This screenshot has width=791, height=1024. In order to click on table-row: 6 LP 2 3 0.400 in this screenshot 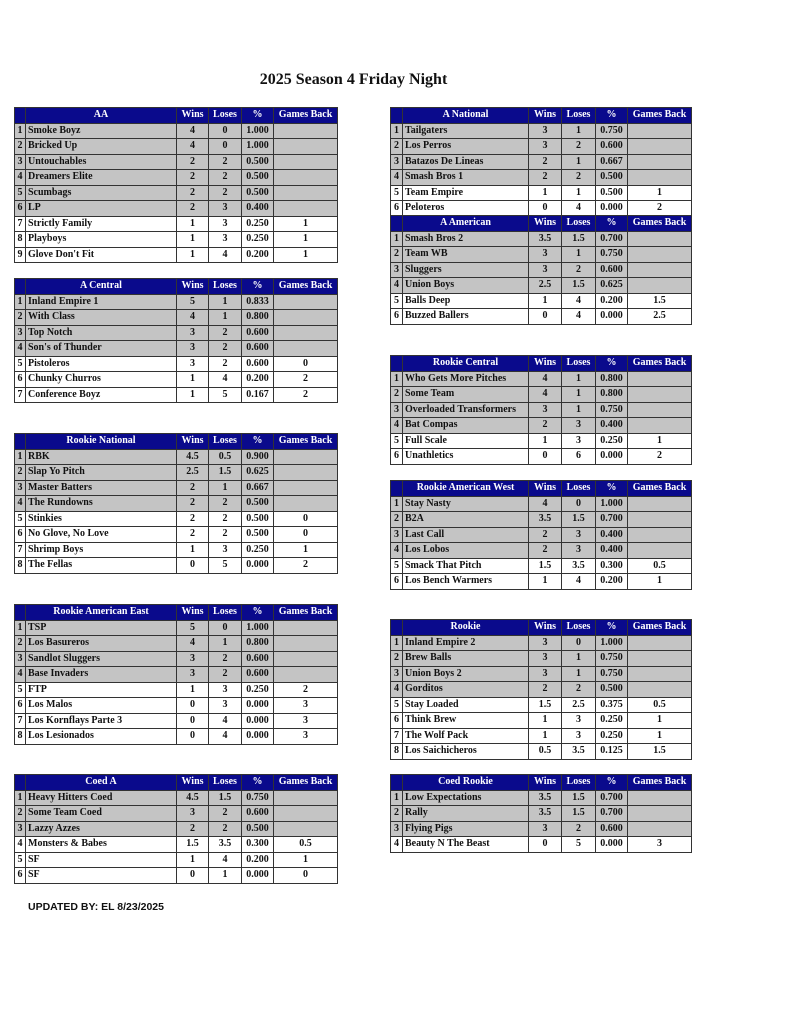, I will do `click(176, 208)`.